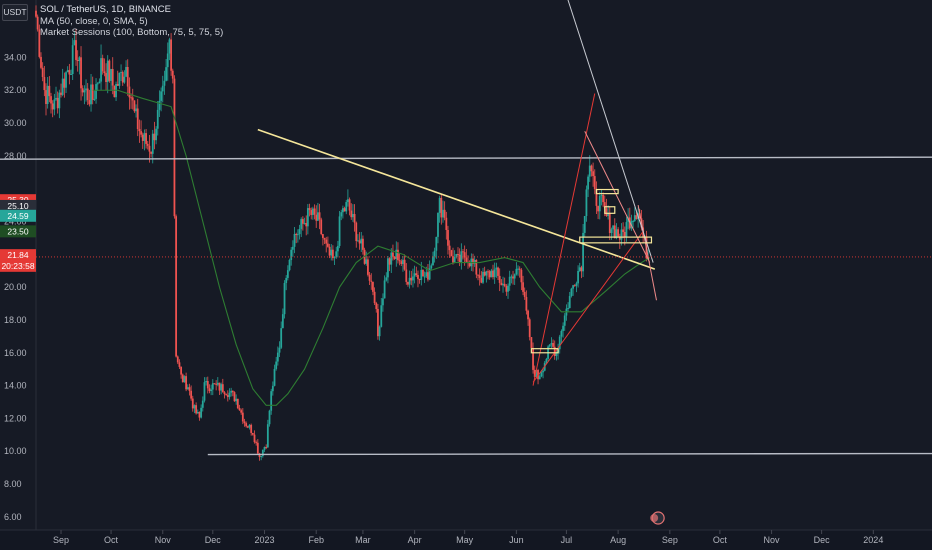 Image resolution: width=932 pixels, height=550 pixels. I want to click on ma-legend: MA (50, close, 0, SMA, 5), so click(94, 21).